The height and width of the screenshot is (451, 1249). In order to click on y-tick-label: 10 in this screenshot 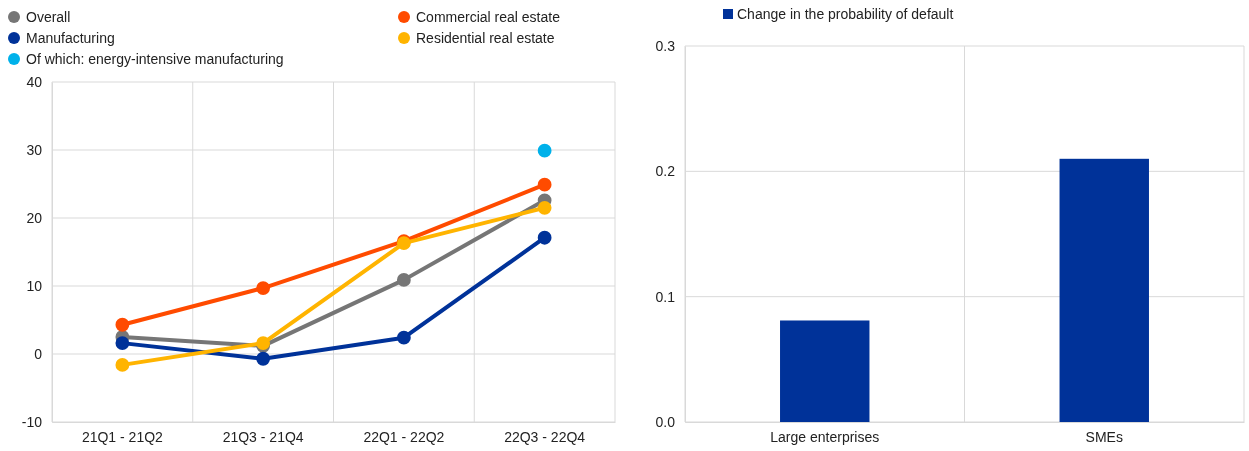, I will do `click(34, 285)`.